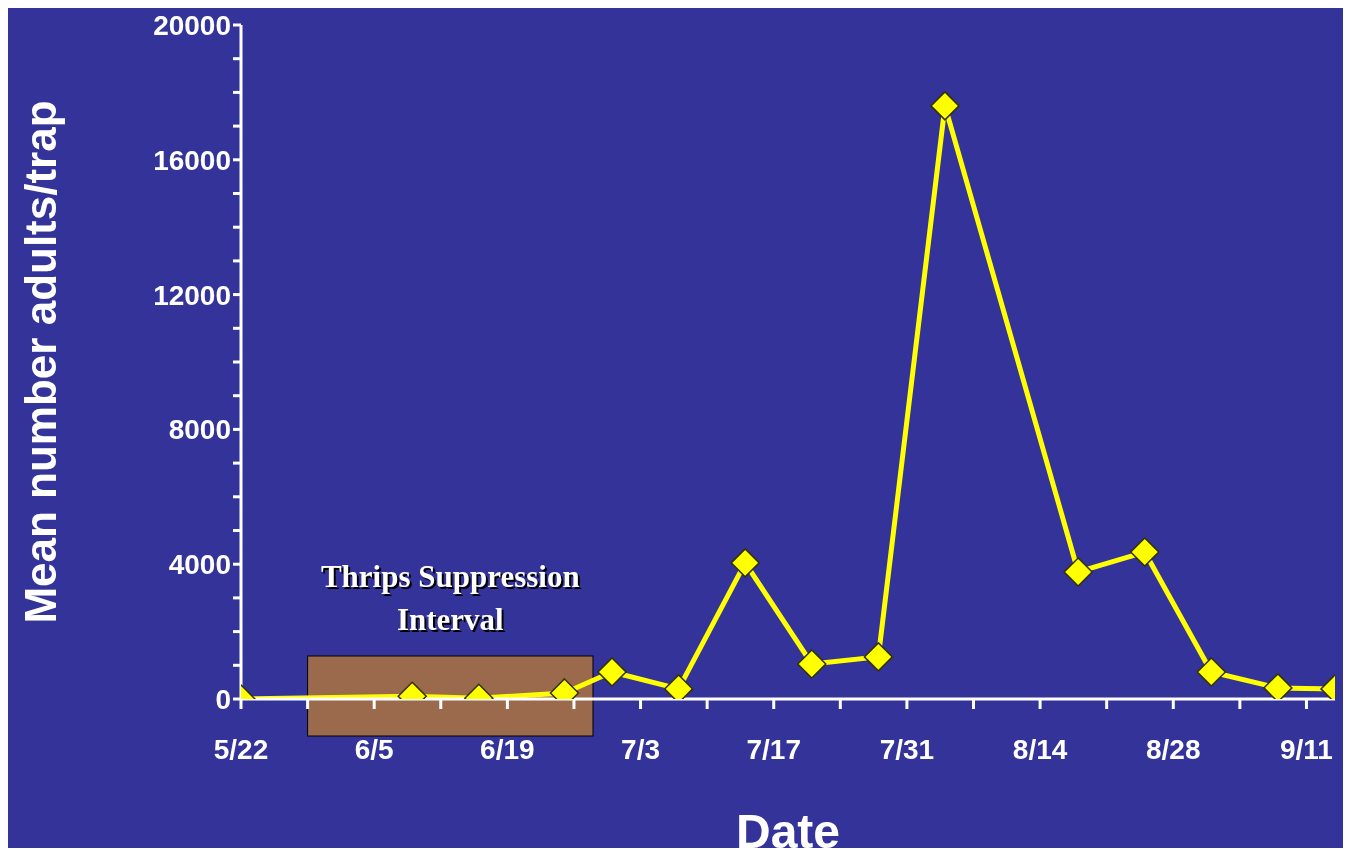  Describe the element at coordinates (507, 749) in the screenshot. I see `x-tick-label: 6/19` at that location.